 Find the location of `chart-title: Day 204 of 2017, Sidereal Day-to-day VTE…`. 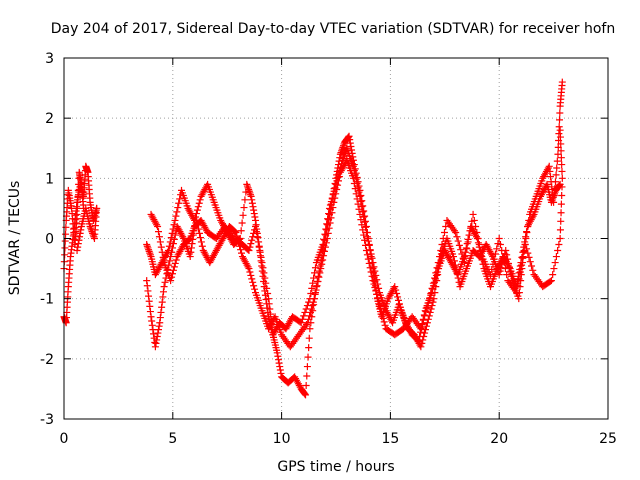

chart-title: Day 204 of 2017, Sidereal Day-to-day VTE… is located at coordinates (333, 29).